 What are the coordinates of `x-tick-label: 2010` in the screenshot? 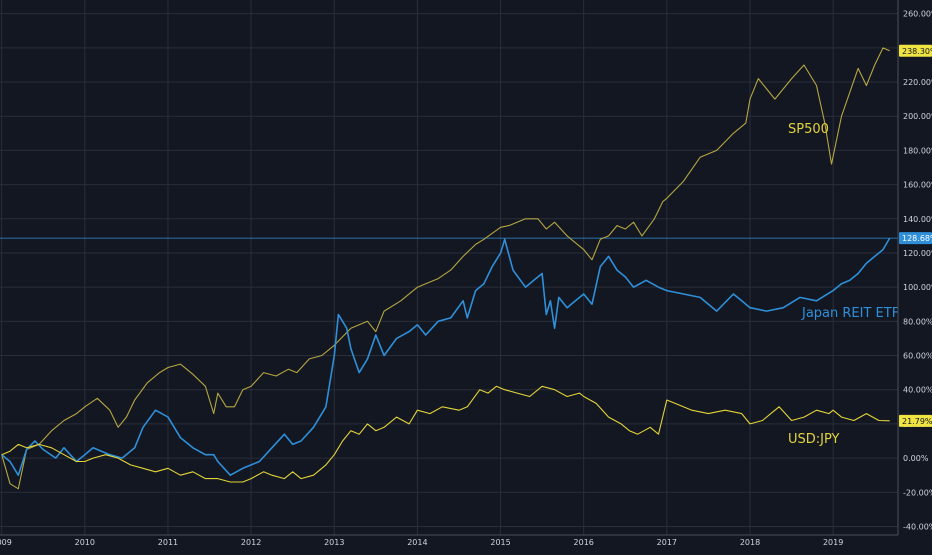 It's located at (85, 542).